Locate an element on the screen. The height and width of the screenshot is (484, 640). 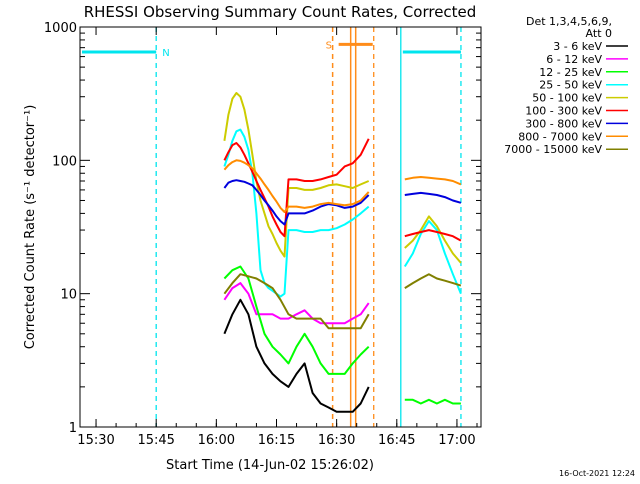
y-tick-label-3: 1000 is located at coordinates (60, 28).